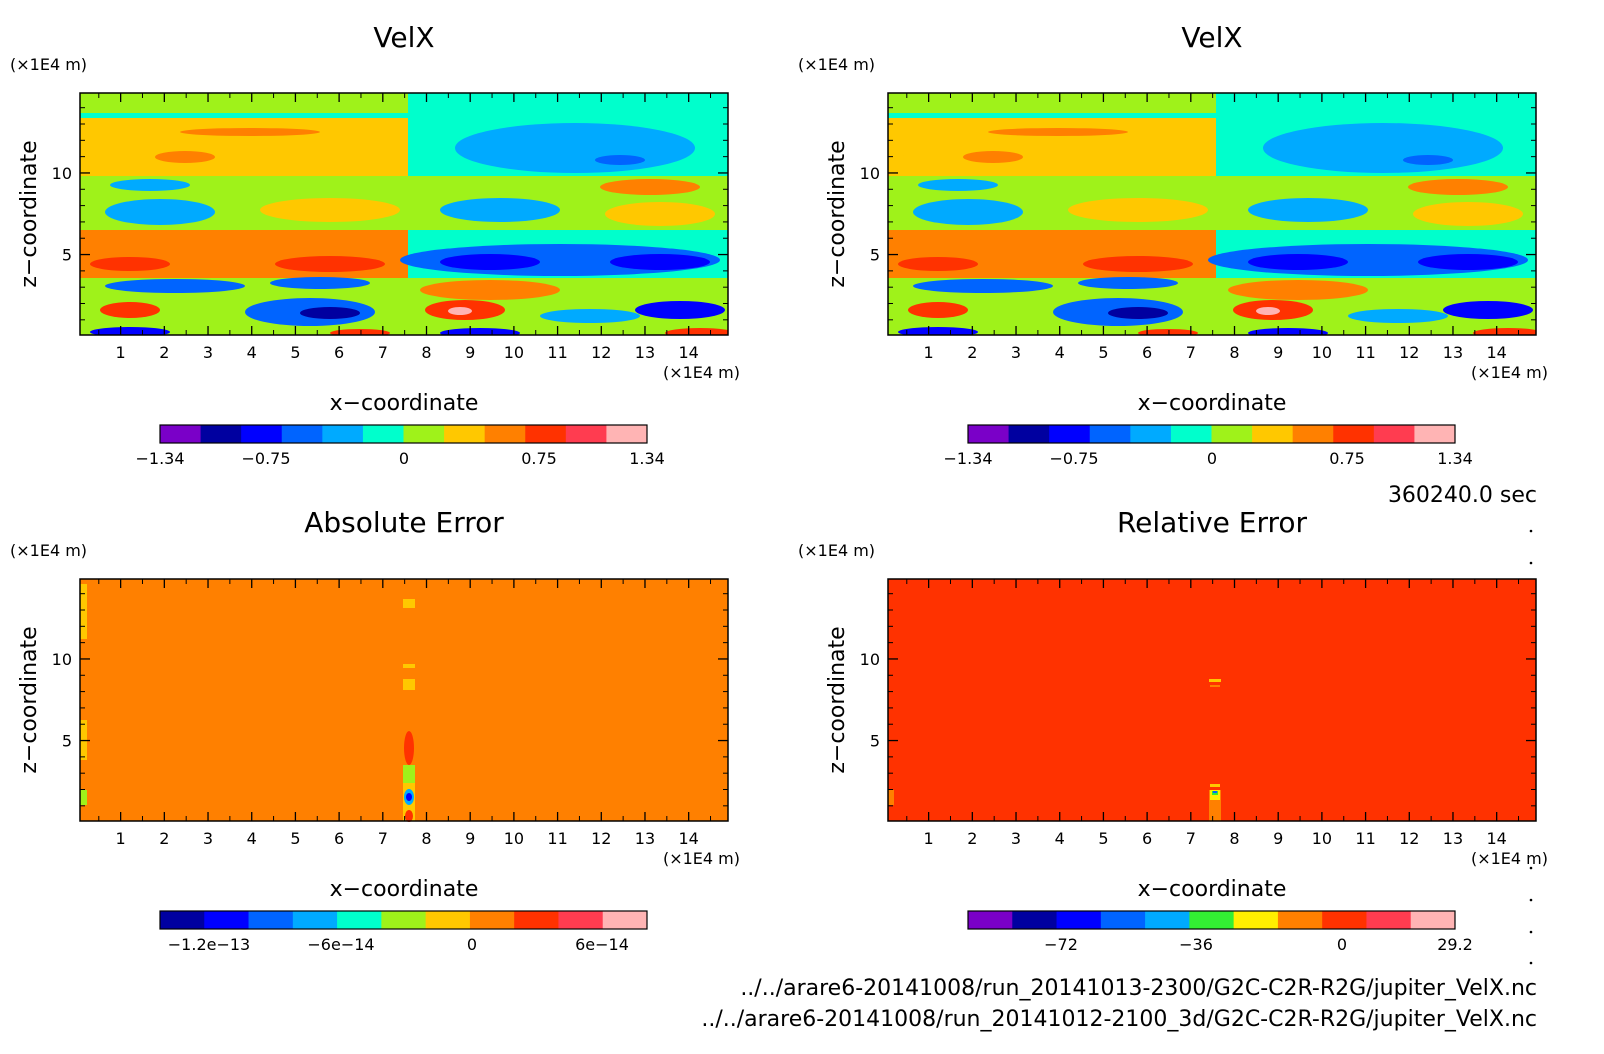 The height and width of the screenshot is (1054, 1604). Describe the element at coordinates (159, 458) in the screenshot. I see `colorbar-label: −1.34` at that location.